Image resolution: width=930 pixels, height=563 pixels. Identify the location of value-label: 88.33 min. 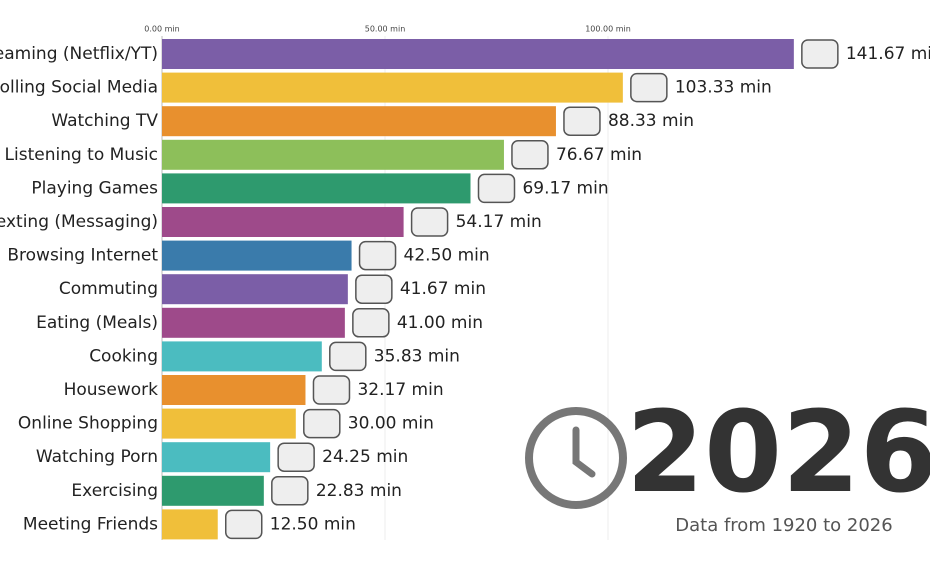
(651, 121).